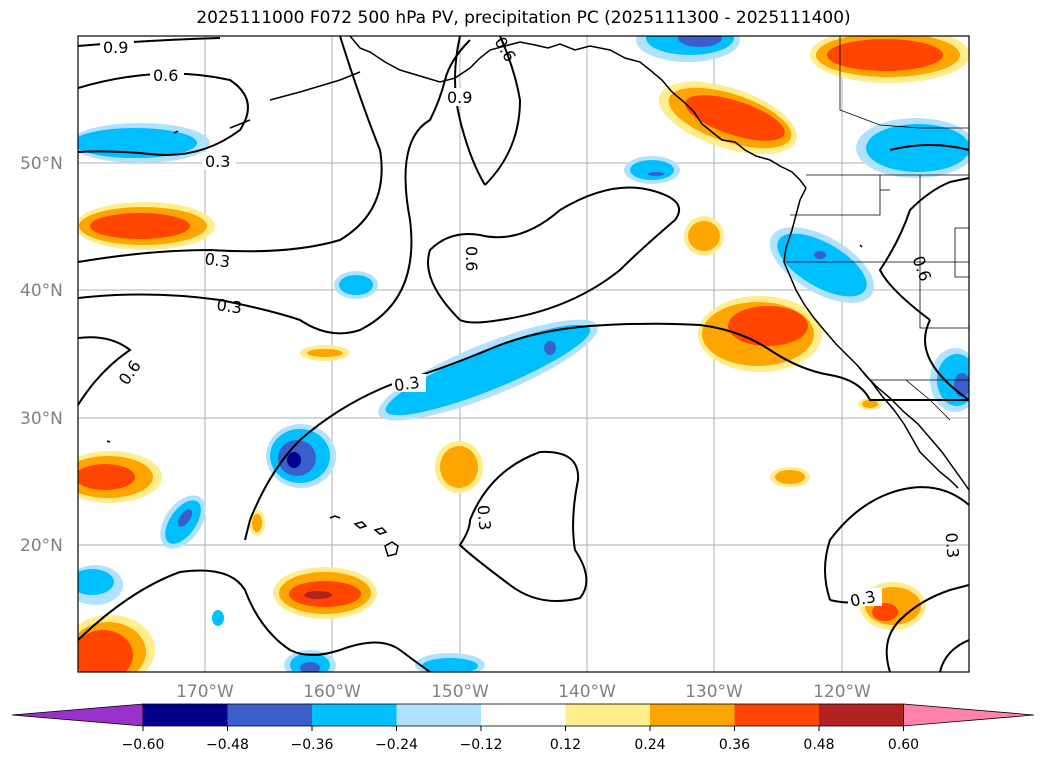  Describe the element at coordinates (903, 745) in the screenshot. I see `colorbar-tick-label: 0.60` at that location.